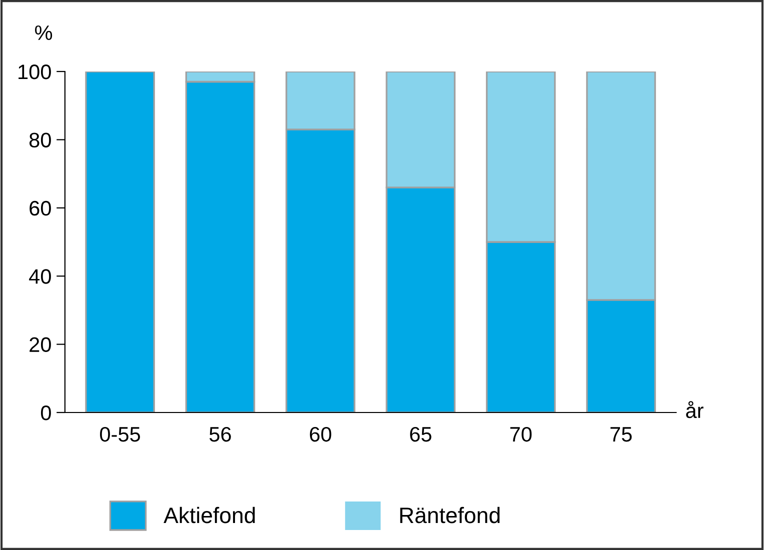  Describe the element at coordinates (421, 434) in the screenshot. I see `x-tick-label: 65` at that location.